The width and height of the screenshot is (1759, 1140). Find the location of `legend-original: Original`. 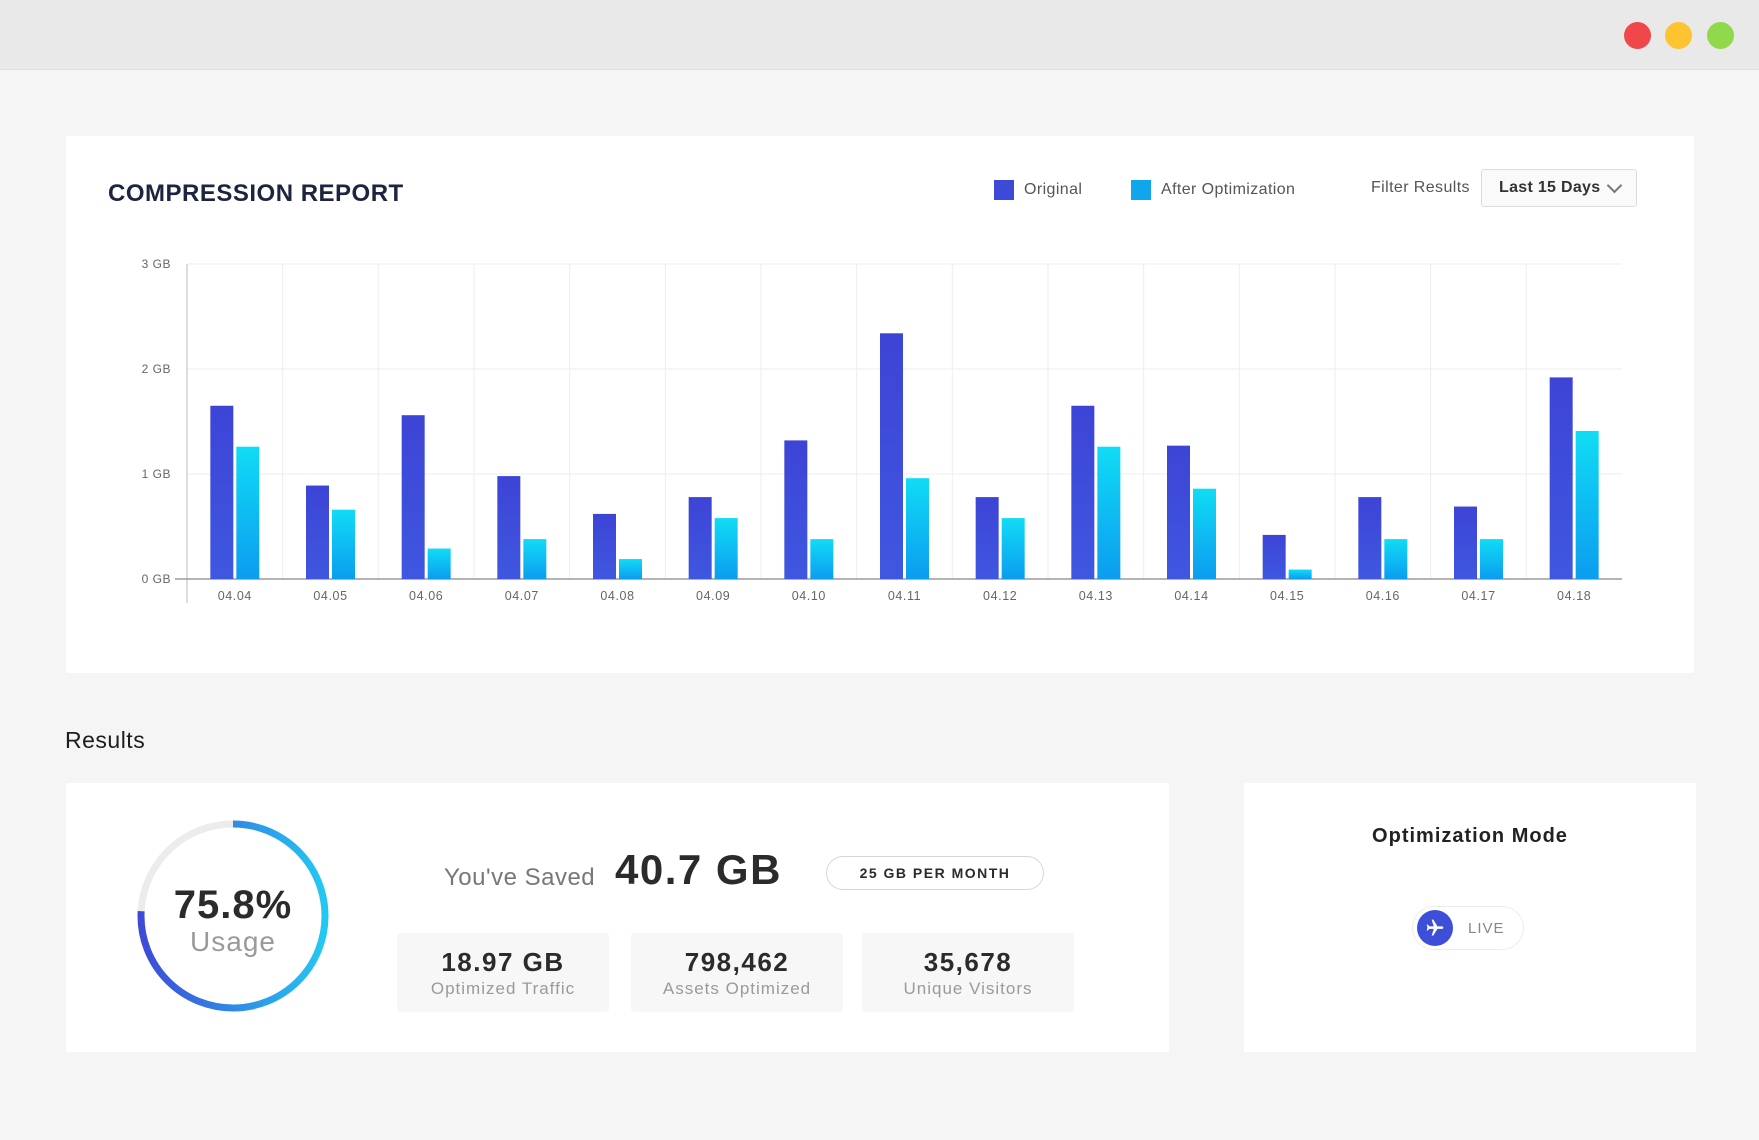

legend-original: Original is located at coordinates (1038, 190).